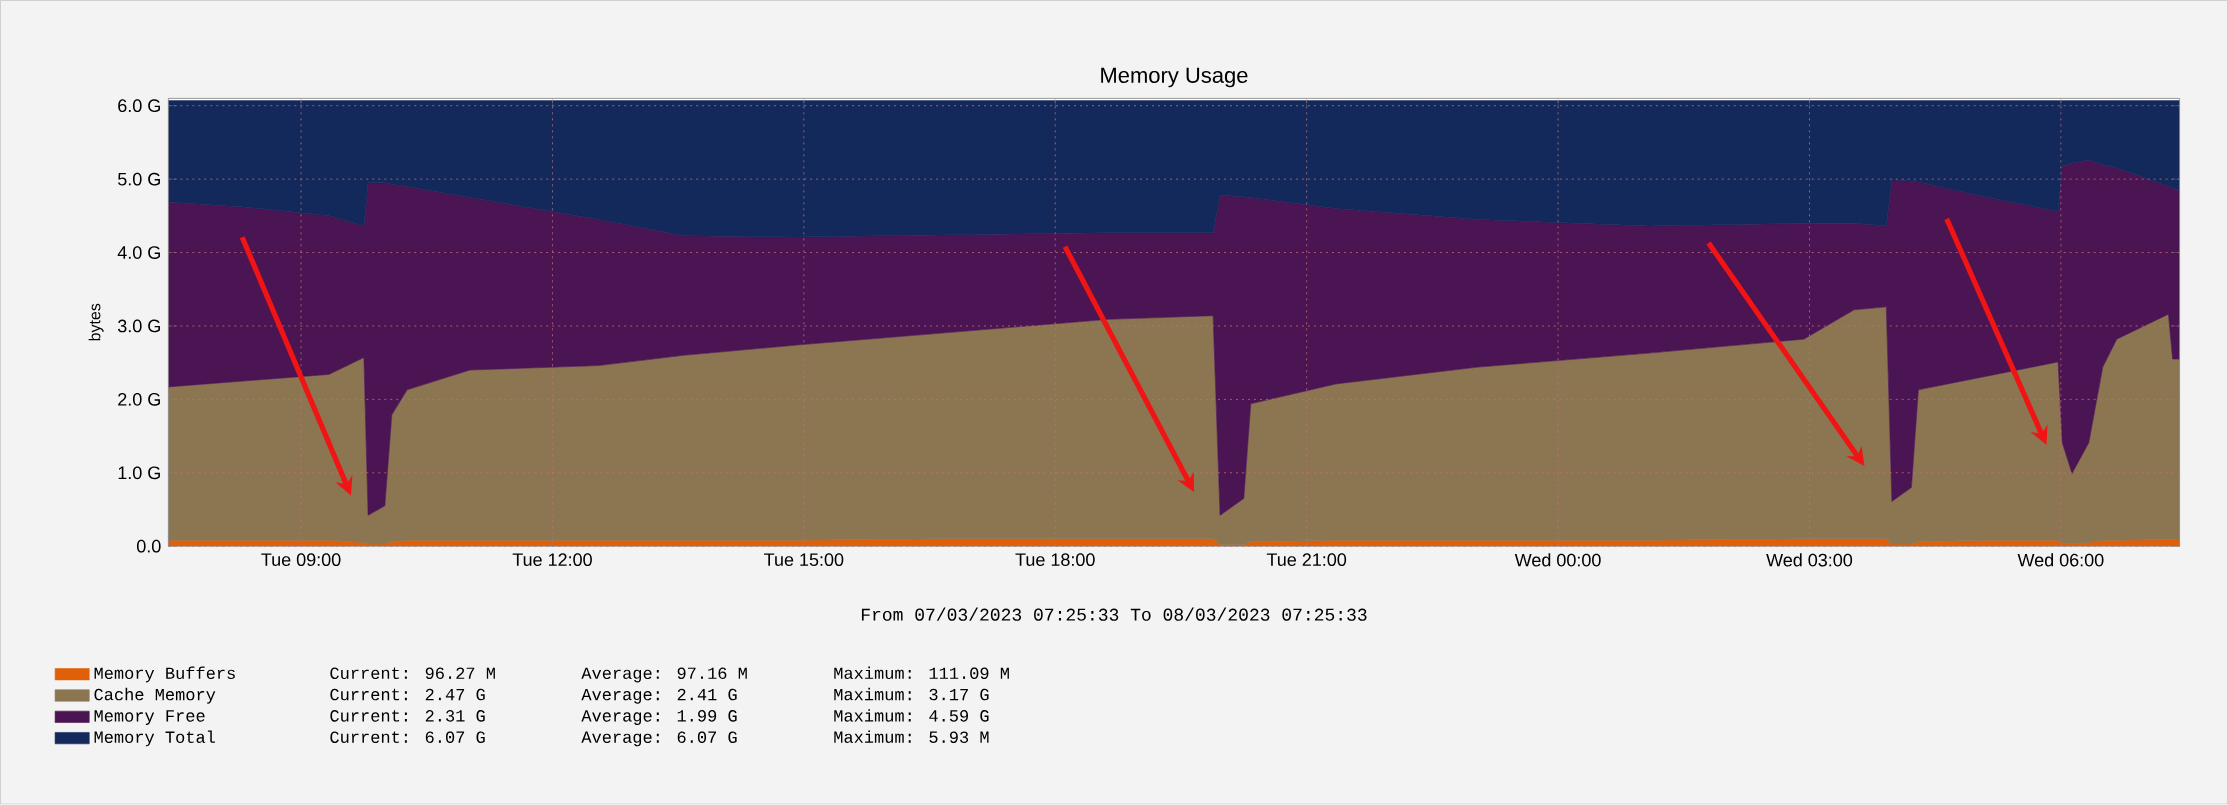  What do you see at coordinates (1055, 560) in the screenshot?
I see `x-tick-label: Tue 18:00` at bounding box center [1055, 560].